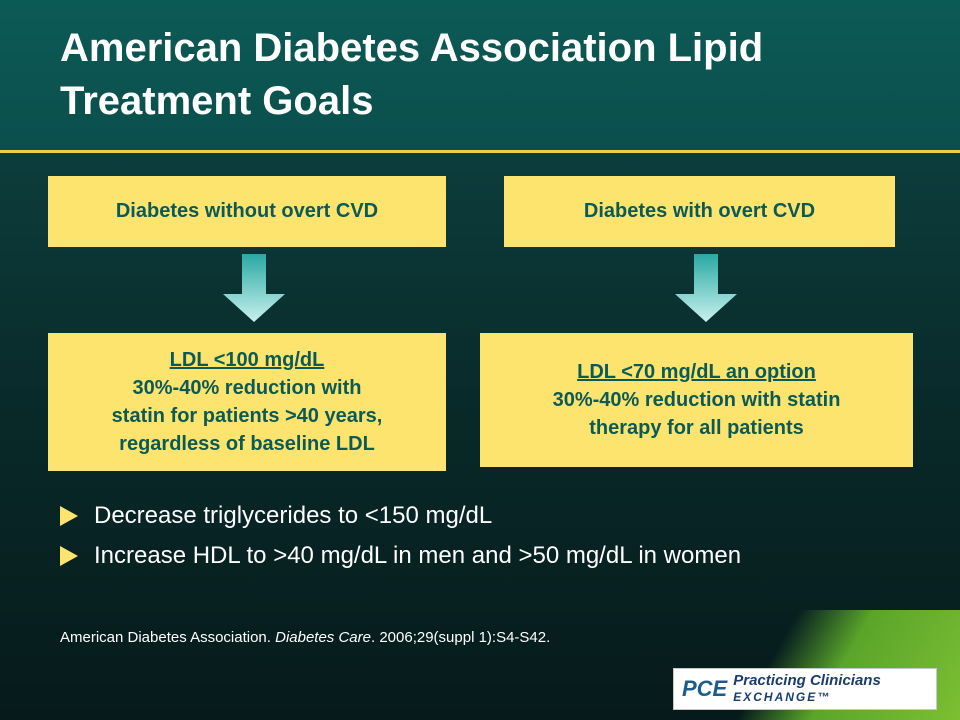 The image size is (960, 720). Describe the element at coordinates (807, 680) in the screenshot. I see `pce-logo-line1: Practicing Clinicians` at that location.